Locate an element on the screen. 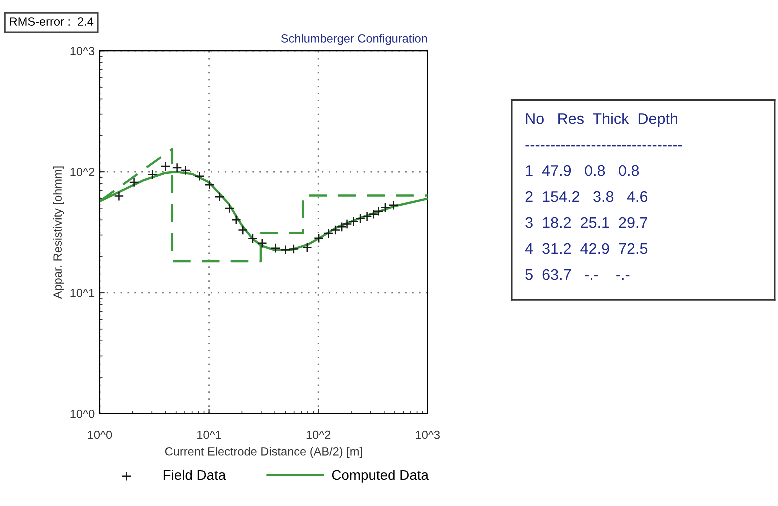 Image resolution: width=778 pixels, height=506 pixels. x-tick-label: 10^0 is located at coordinates (100, 435).